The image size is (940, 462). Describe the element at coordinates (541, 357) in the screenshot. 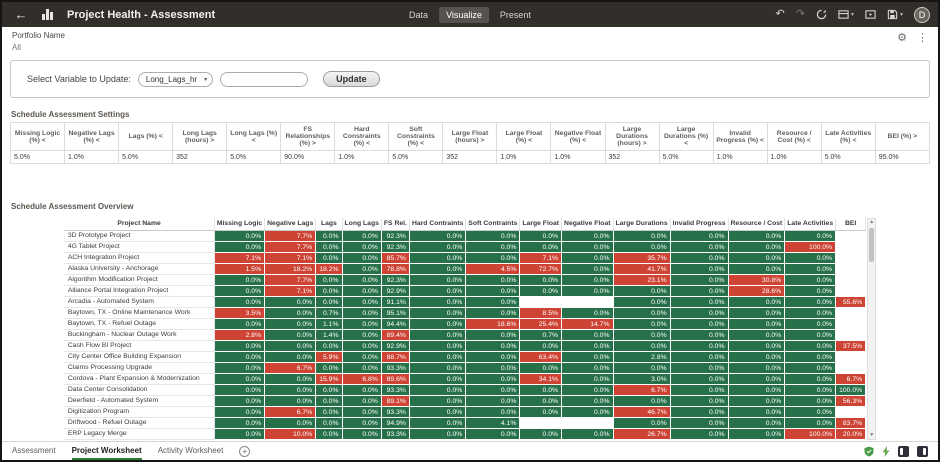

I see `metric-cell: 63.4%` at that location.